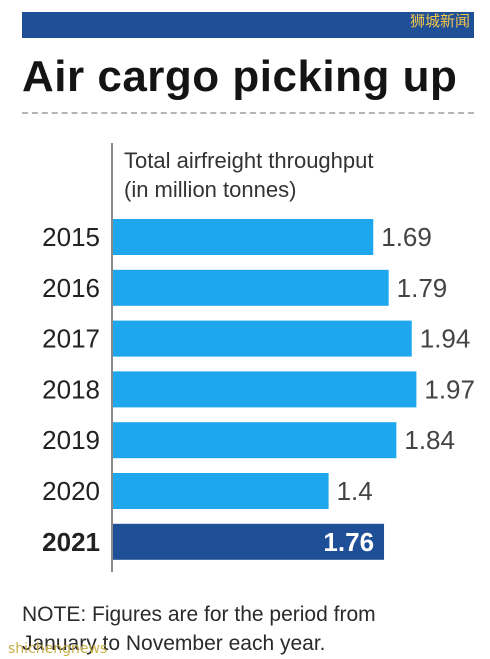  What do you see at coordinates (248, 113) in the screenshot?
I see `title-divider` at bounding box center [248, 113].